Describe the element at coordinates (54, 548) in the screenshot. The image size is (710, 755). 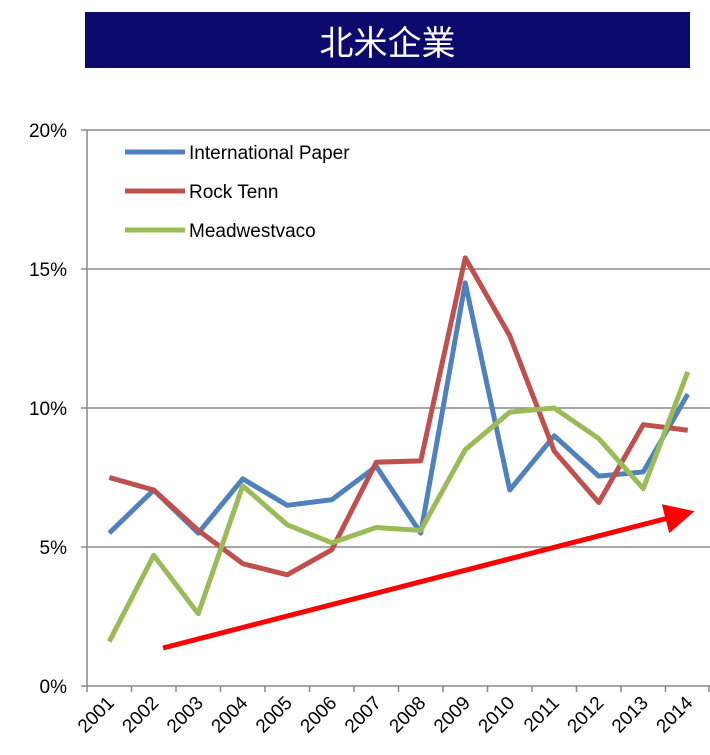
I see `y-tick-label: 5%` at that location.